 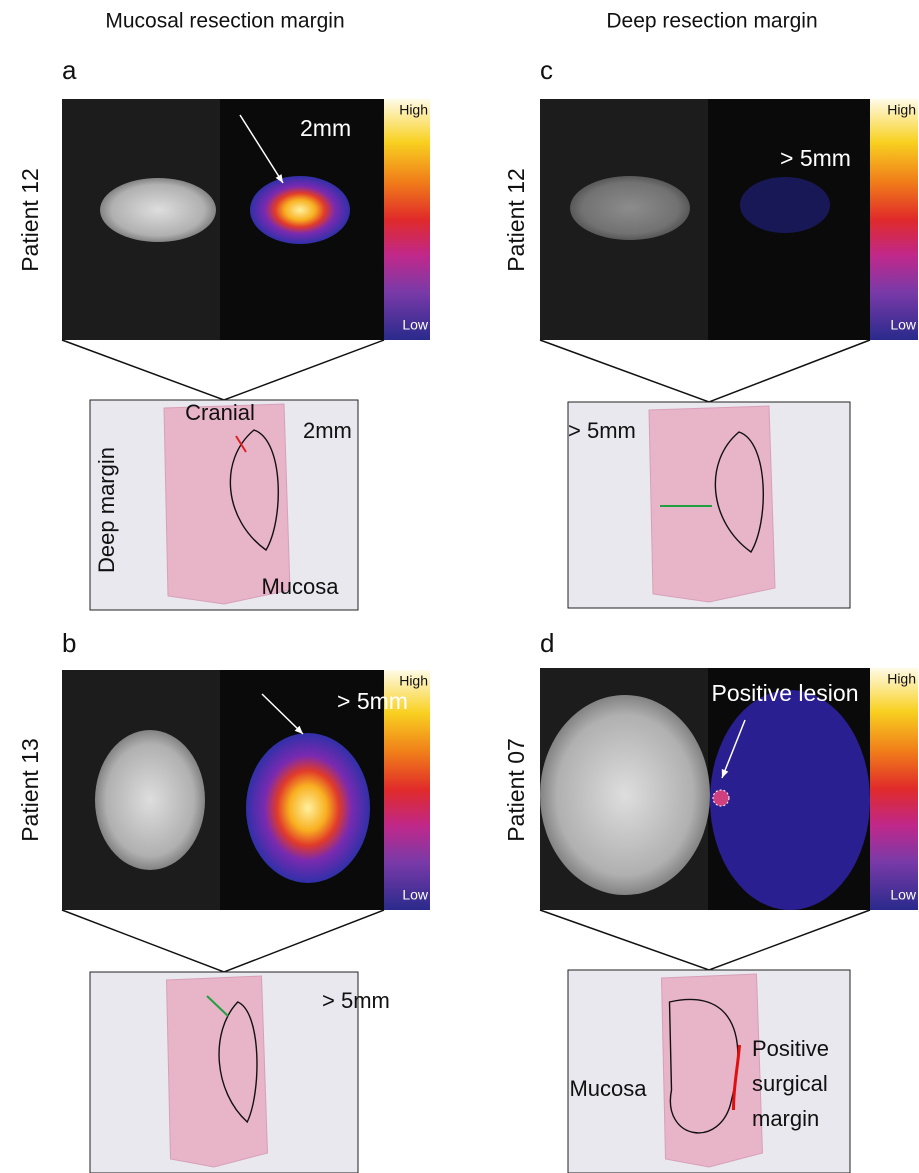 I want to click on histology-label: Deep margin, so click(x=106, y=510).